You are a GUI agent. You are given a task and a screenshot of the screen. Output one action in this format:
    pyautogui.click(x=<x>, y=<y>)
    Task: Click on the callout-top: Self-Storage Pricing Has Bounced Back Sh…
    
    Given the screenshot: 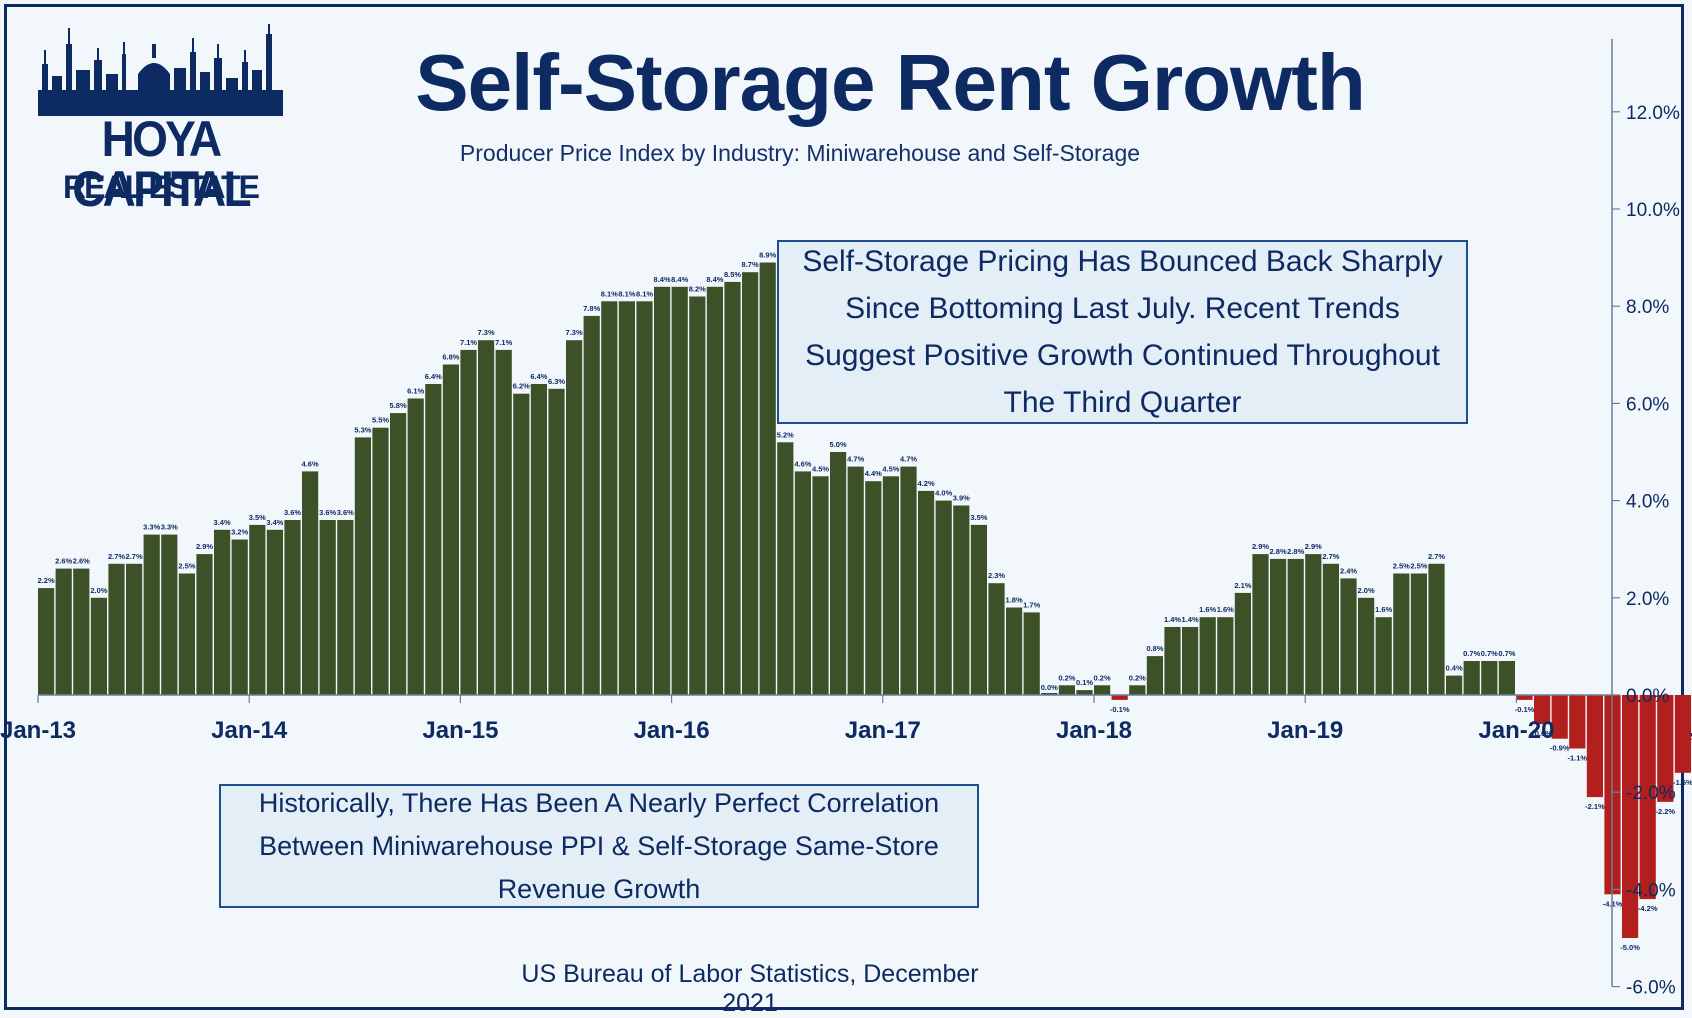 What is the action you would take?
    pyautogui.click(x=1122, y=332)
    